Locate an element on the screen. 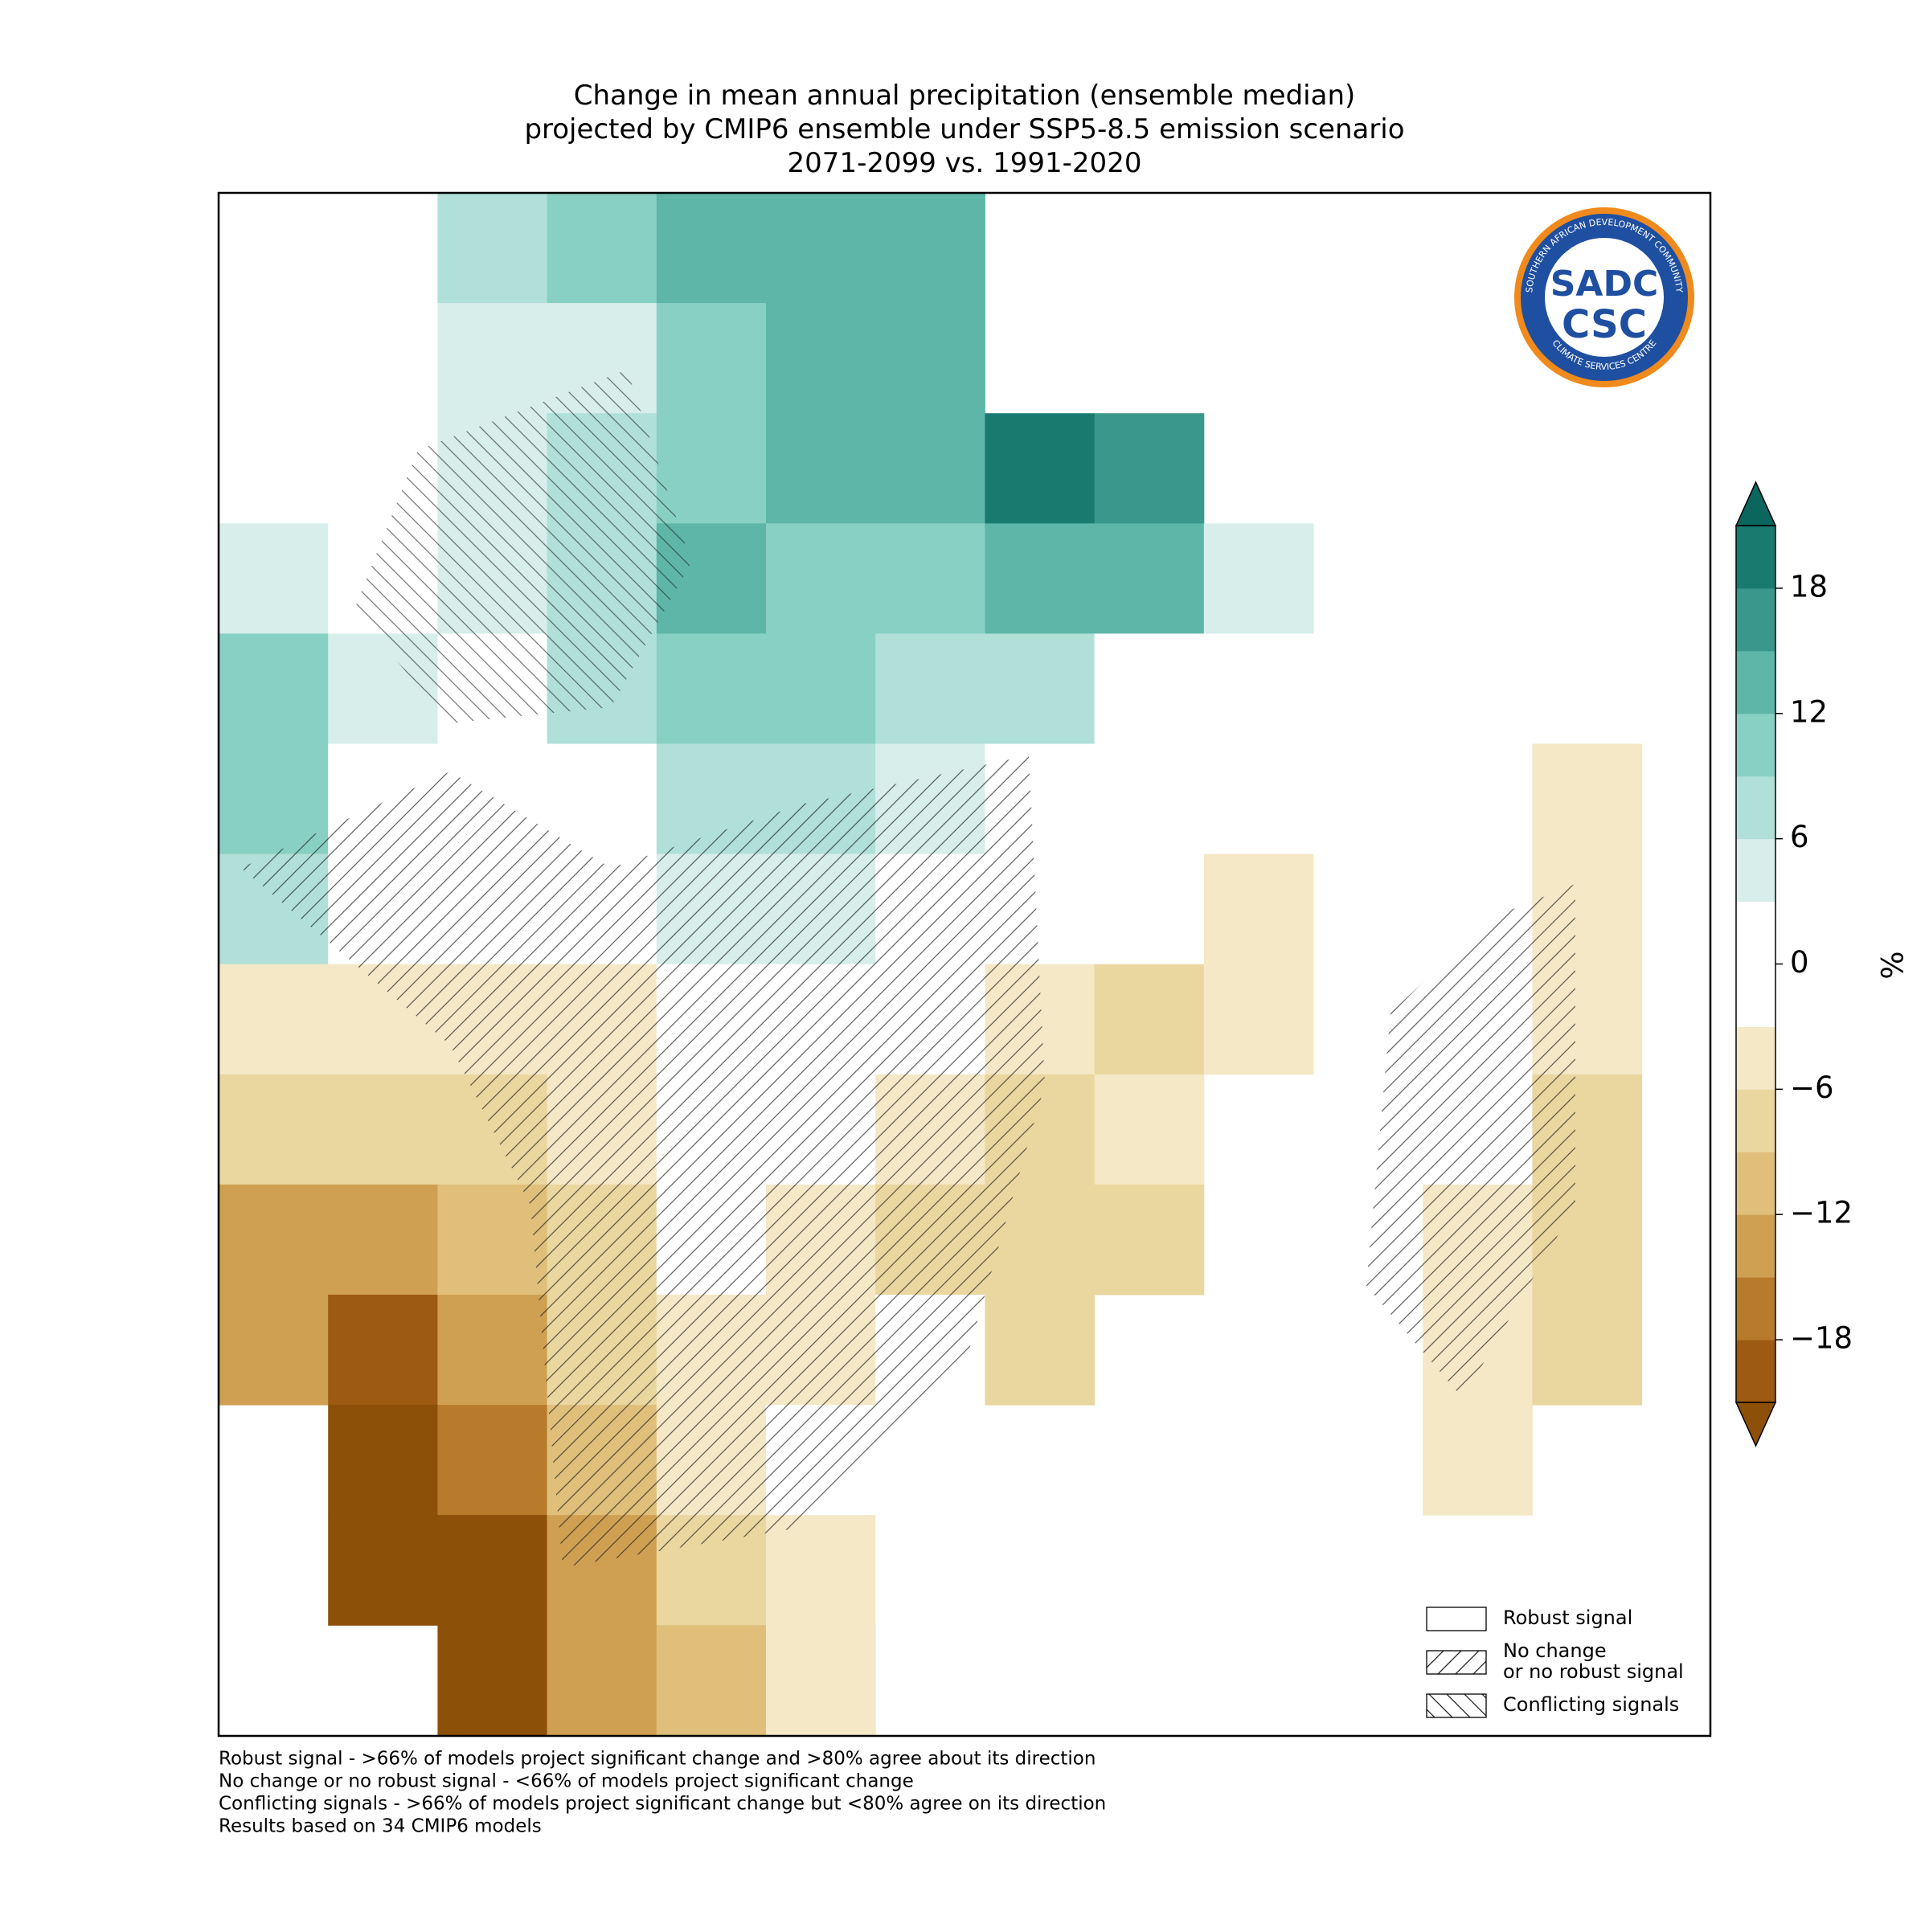  colorbar: −18 −12 −6 0 6 12 18% is located at coordinates (1822, 964).